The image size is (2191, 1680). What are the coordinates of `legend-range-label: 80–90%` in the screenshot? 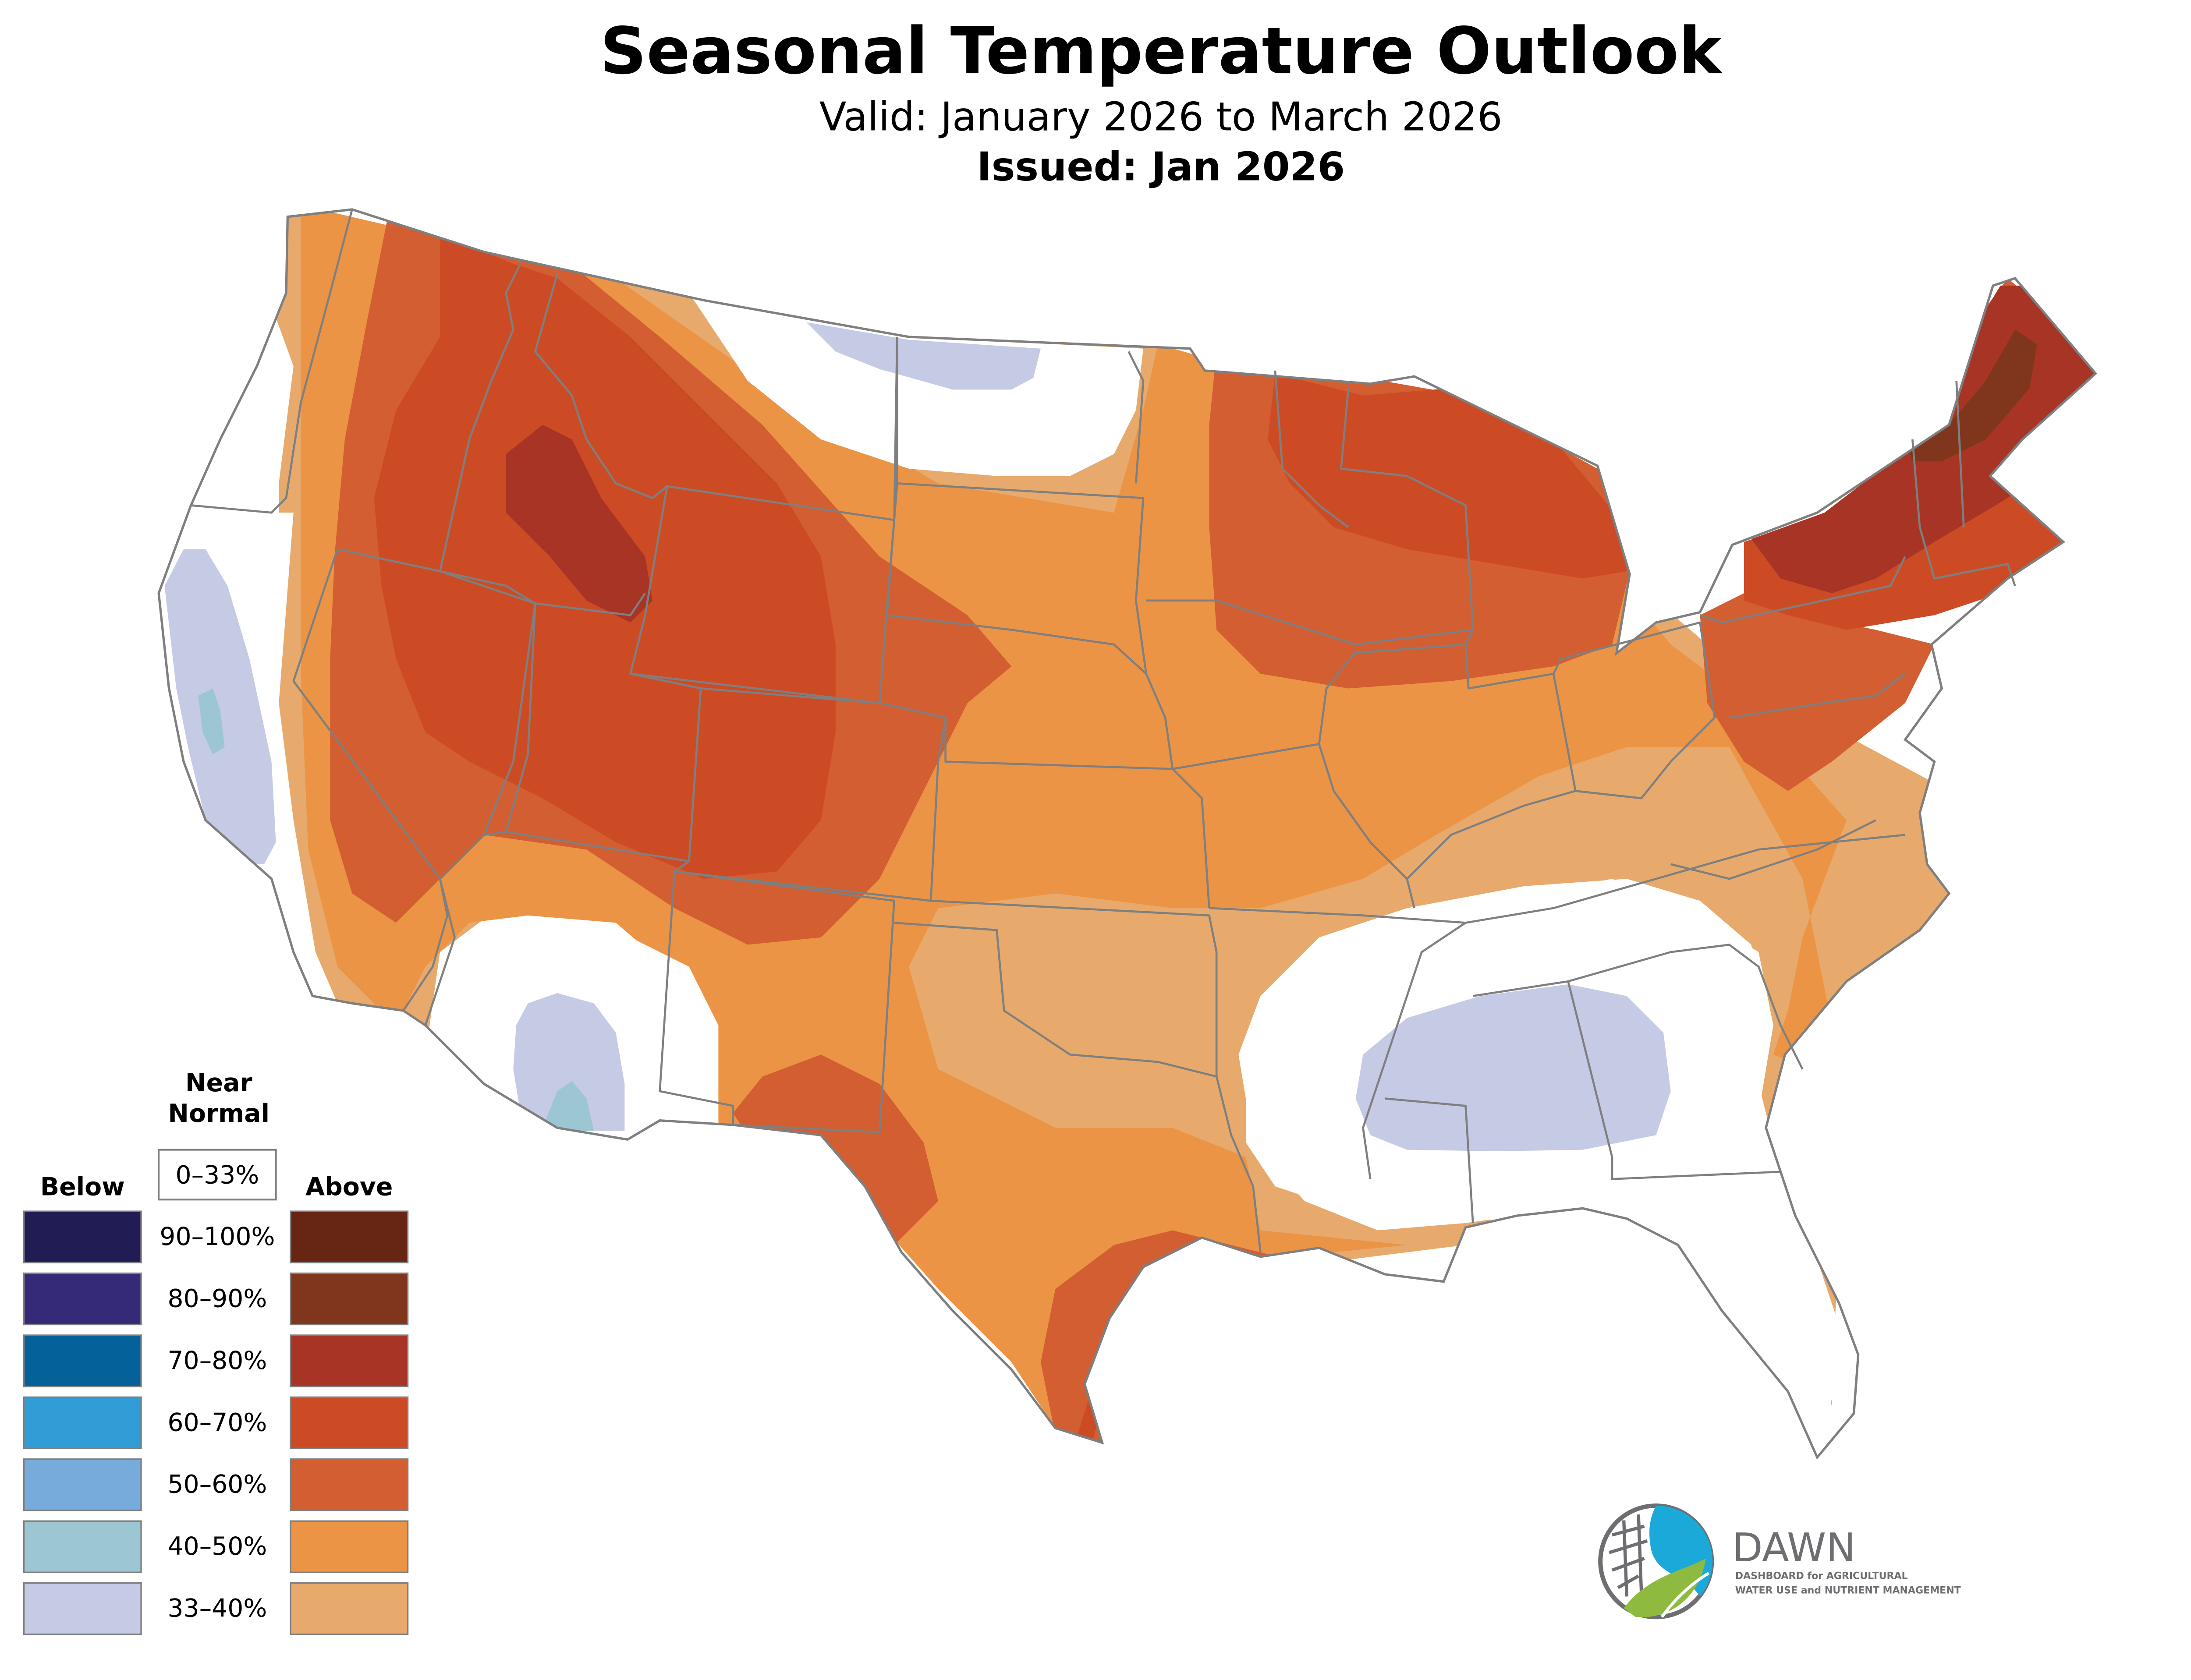 It's located at (217, 1299).